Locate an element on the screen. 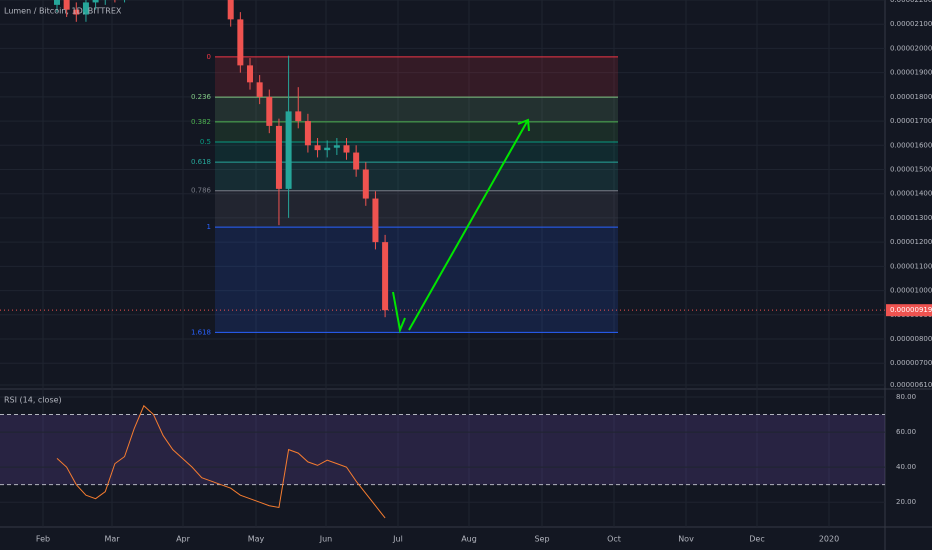  x-tick-label: Sep is located at coordinates (541, 539).